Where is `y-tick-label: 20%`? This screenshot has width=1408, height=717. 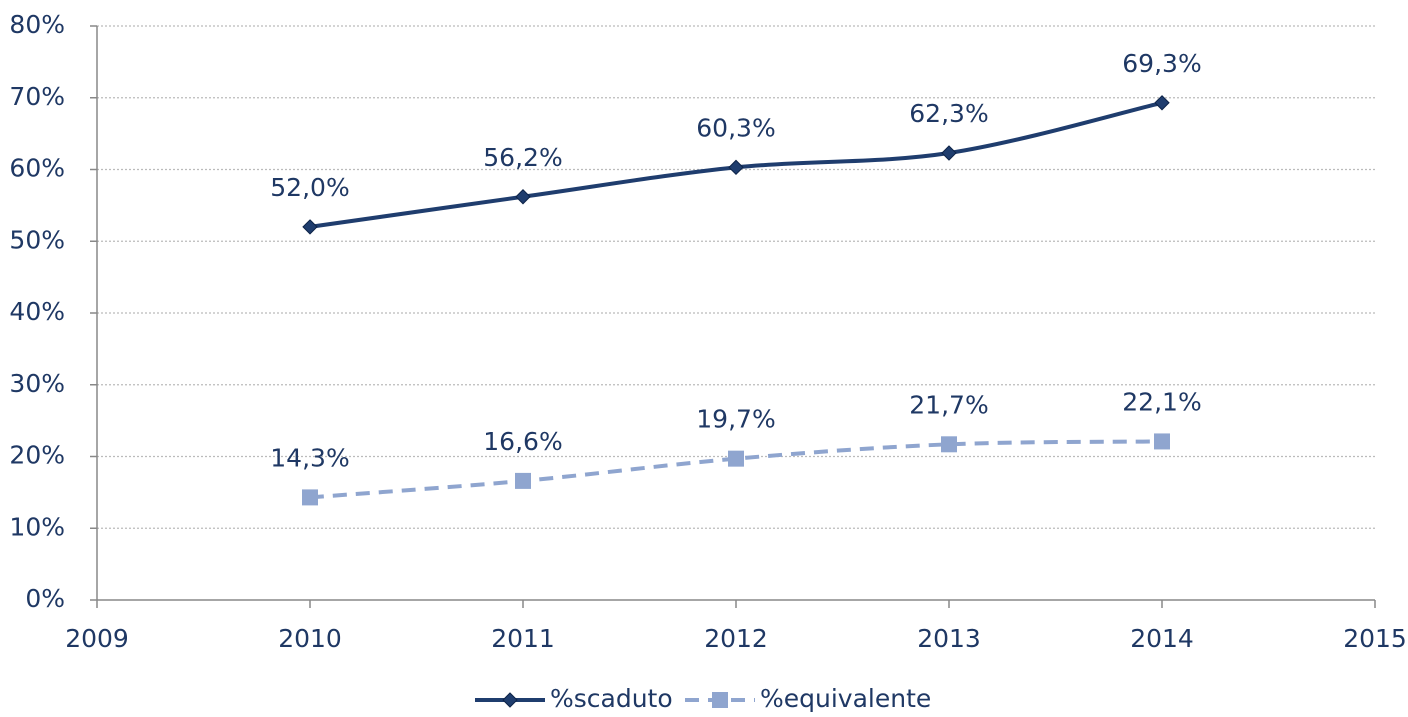 y-tick-label: 20% is located at coordinates (37, 455).